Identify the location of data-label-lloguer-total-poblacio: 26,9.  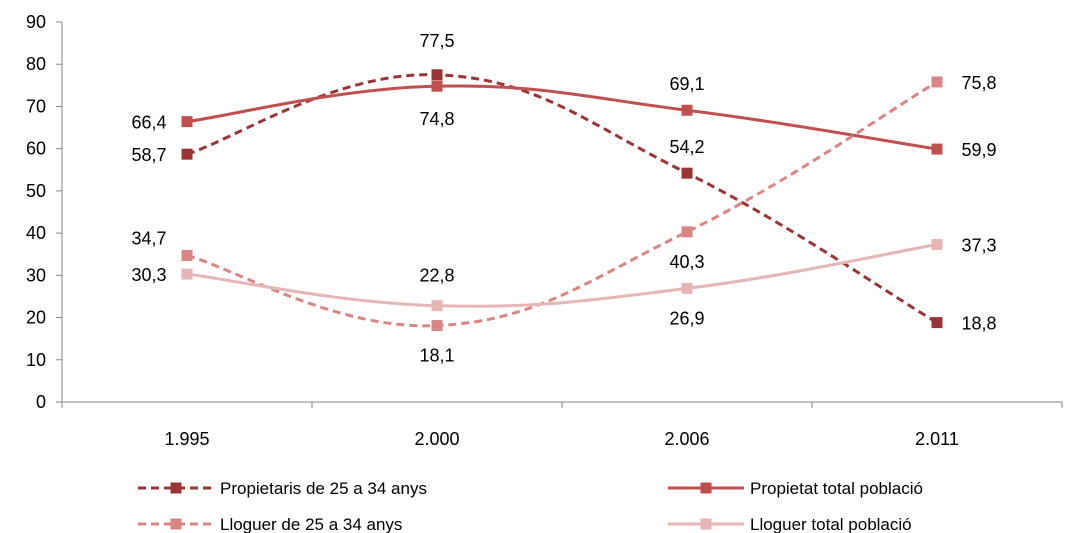
(686, 318).